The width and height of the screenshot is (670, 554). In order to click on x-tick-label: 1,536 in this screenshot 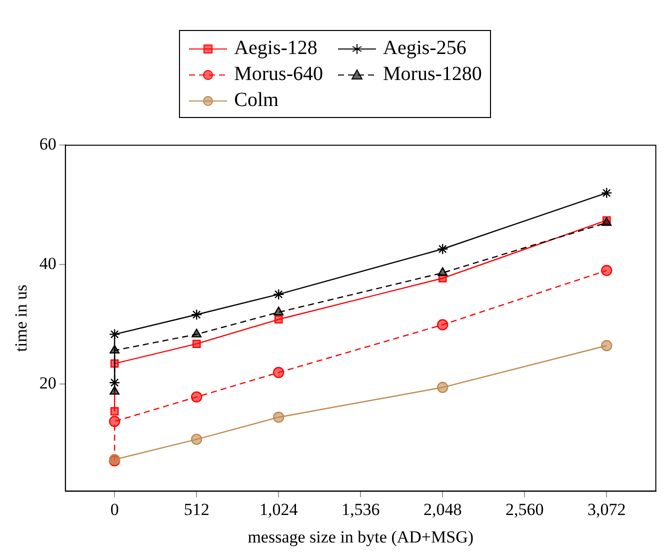, I will do `click(360, 509)`.